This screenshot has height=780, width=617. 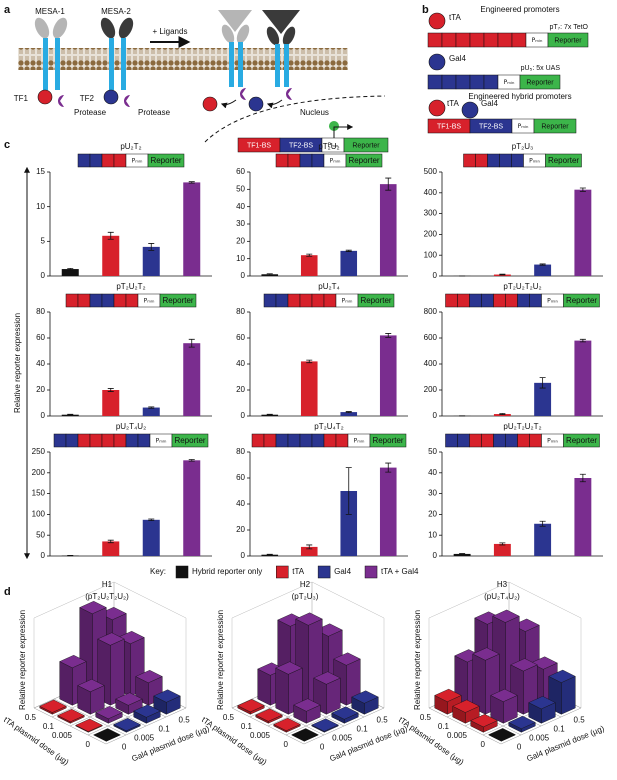 I want to click on z-axis-label: Relative reporter expression, so click(x=22, y=660).